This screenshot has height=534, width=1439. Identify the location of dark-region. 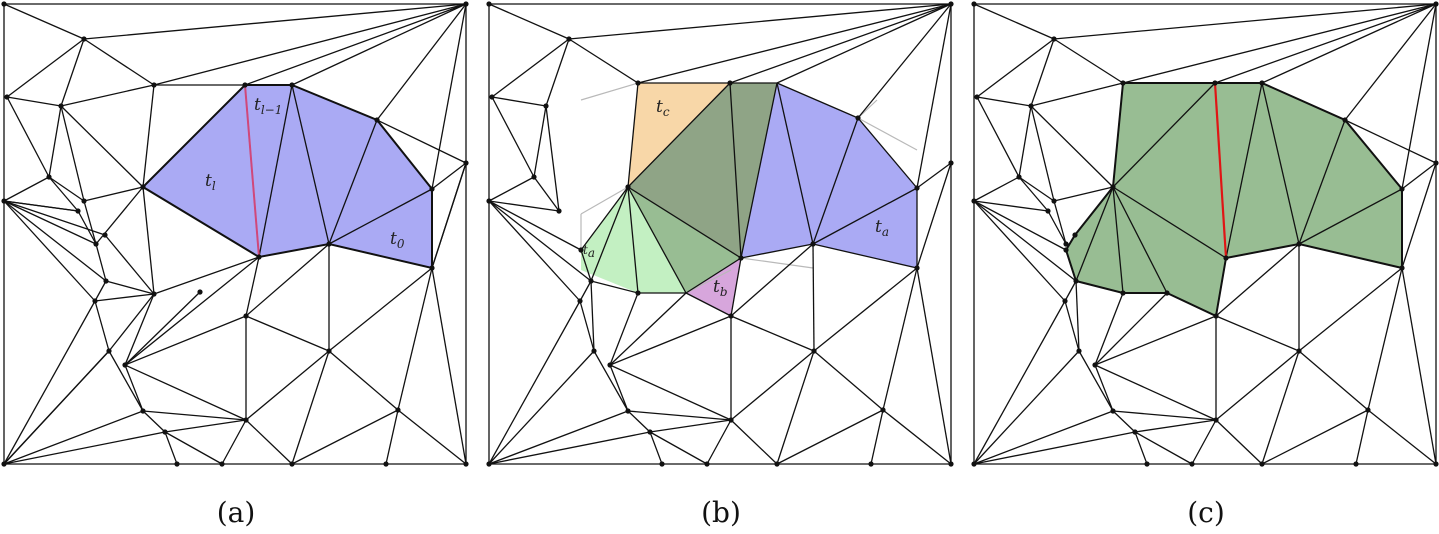
(702, 170).